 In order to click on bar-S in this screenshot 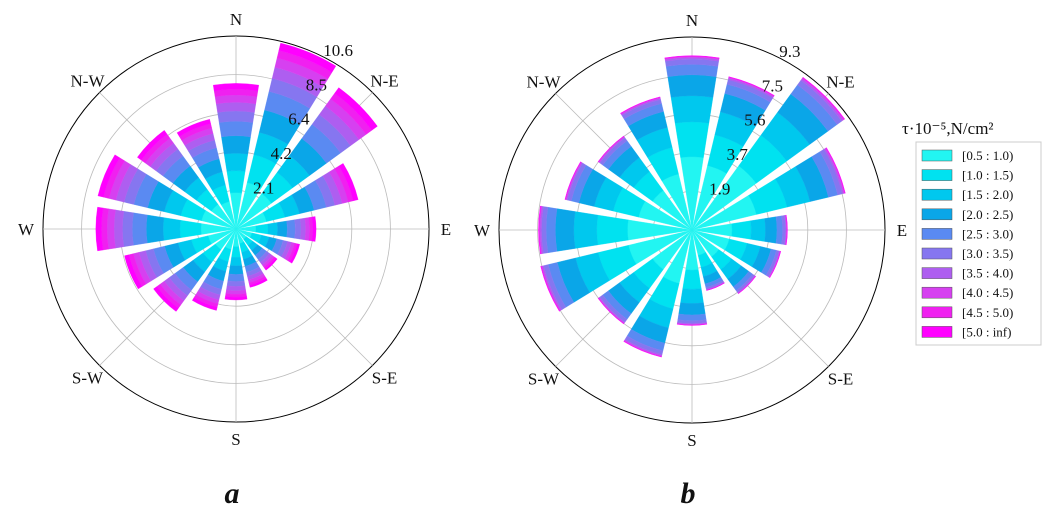, I will do `click(236, 264)`.